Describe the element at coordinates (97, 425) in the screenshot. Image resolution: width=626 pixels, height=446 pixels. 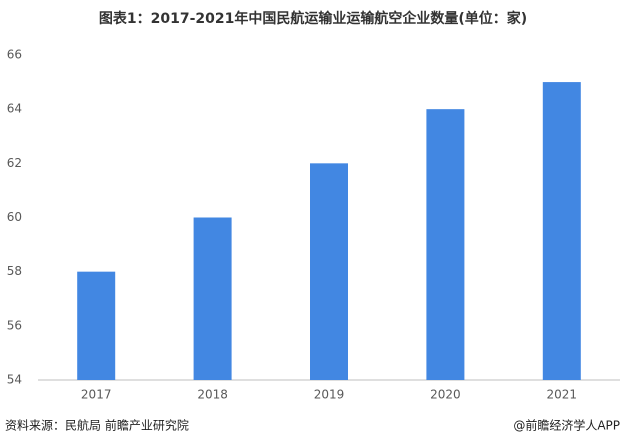
I see `source: 资料来源：民航局 前瞻产业研究院` at that location.